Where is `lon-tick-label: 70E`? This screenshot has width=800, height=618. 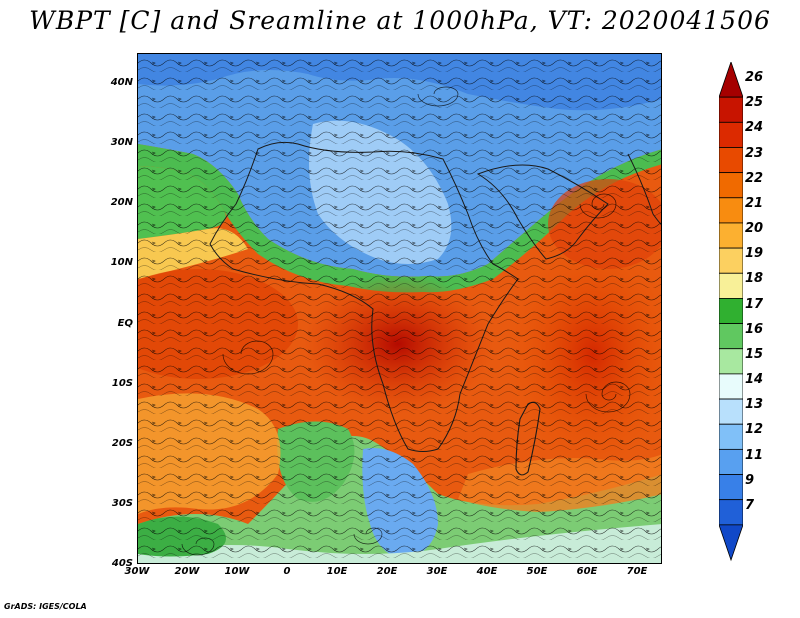
lon-tick-label: 70E is located at coordinates (637, 571).